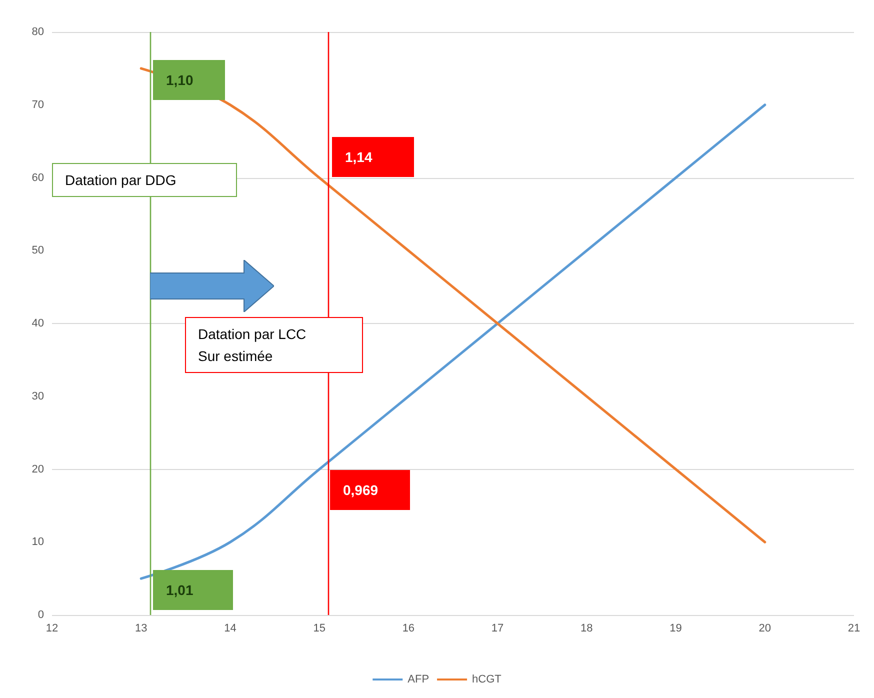 This screenshot has width=874, height=698. Describe the element at coordinates (419, 680) in the screenshot. I see `legend-label: AFP` at that location.